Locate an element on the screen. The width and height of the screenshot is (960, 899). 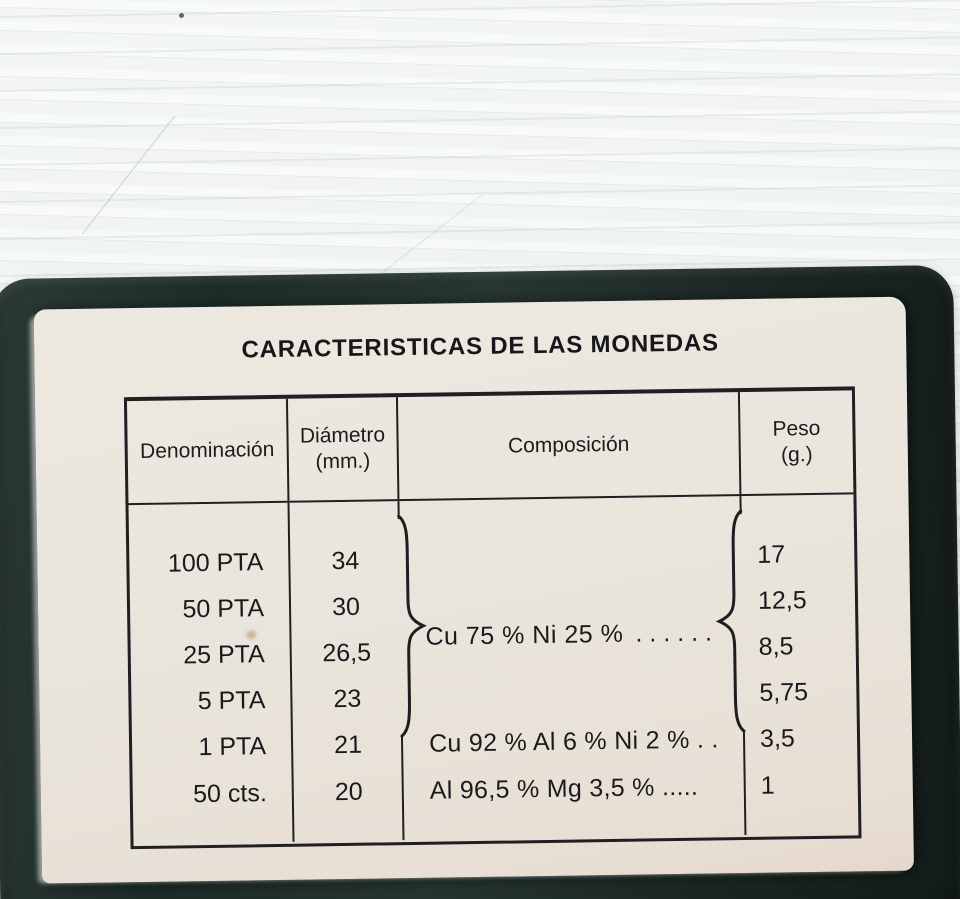
cell-diametro: 34 is located at coordinates (345, 560).